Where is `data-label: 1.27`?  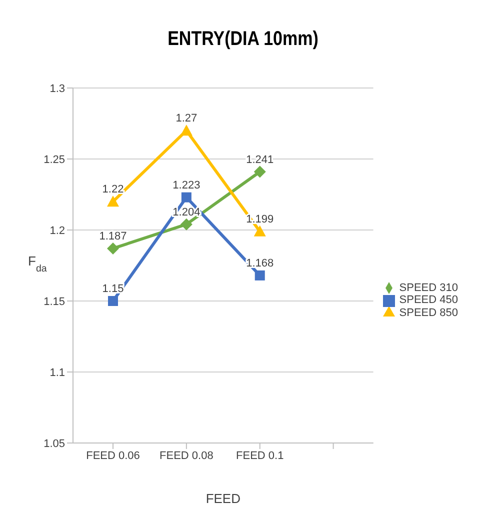 data-label: 1.27 is located at coordinates (187, 118).